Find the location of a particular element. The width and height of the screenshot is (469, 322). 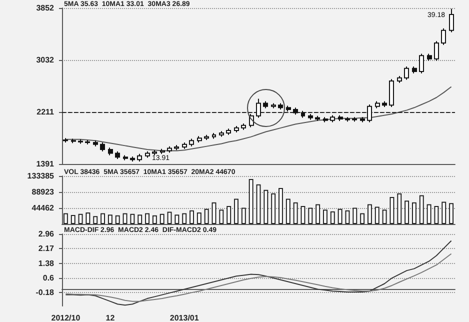

x-tick-label: 2013/01 is located at coordinates (185, 318).